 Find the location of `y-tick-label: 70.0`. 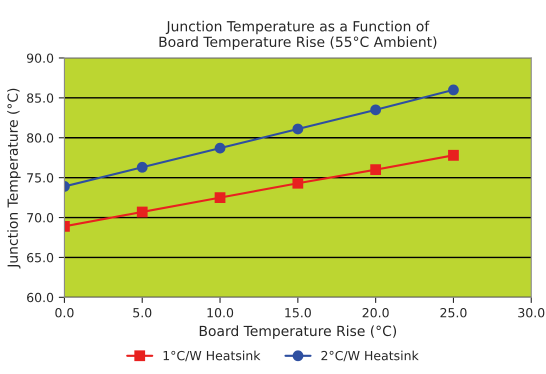

y-tick-label: 70.0 is located at coordinates (40, 217).